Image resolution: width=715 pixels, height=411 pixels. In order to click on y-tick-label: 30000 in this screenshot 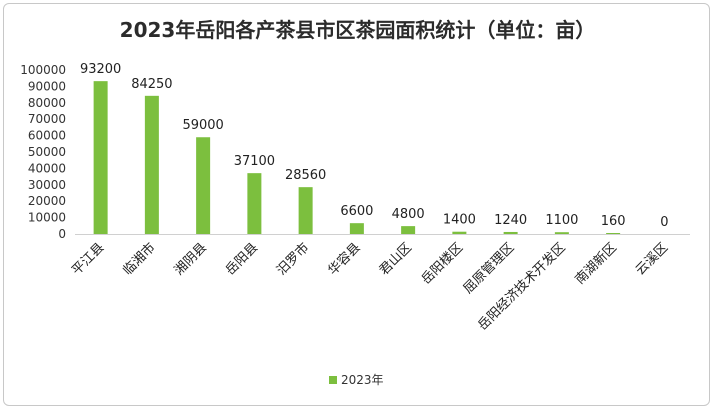, I will do `click(47, 185)`.